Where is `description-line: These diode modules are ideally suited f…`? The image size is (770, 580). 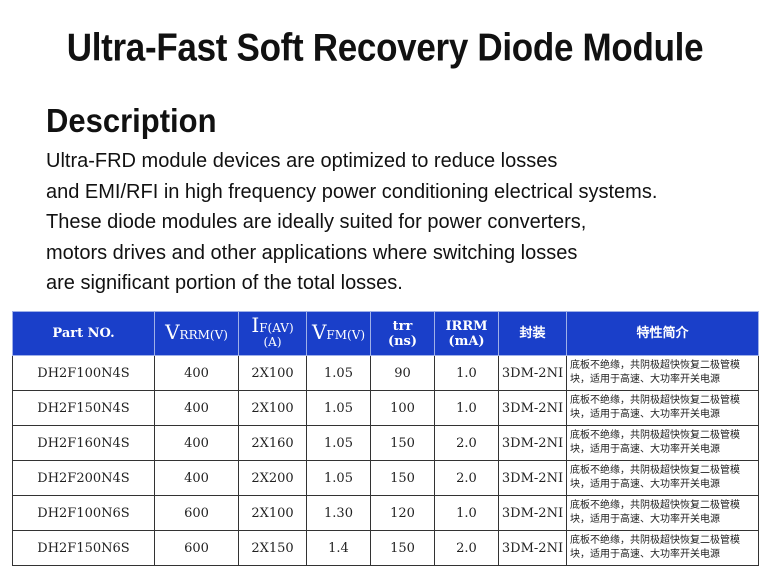
description-line: These diode modules are ideally suited f… is located at coordinates (316, 222).